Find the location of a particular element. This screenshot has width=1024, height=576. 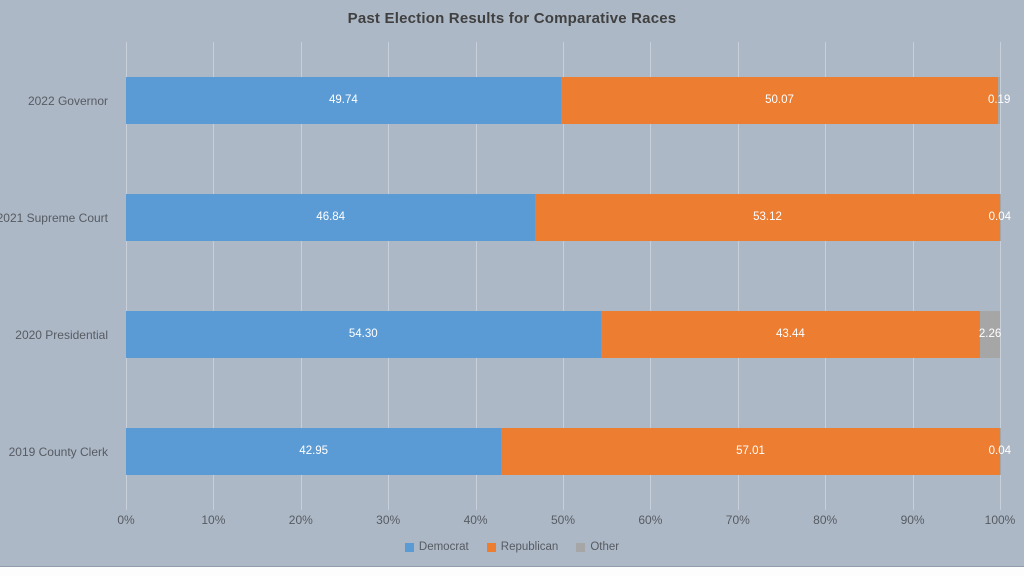

legend-label: Republican is located at coordinates (529, 547).